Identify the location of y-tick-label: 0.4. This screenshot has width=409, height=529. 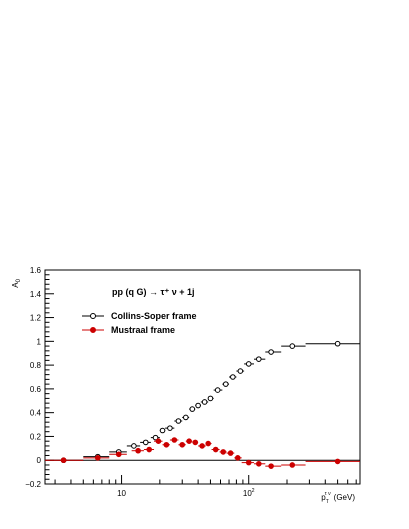
(36, 413).